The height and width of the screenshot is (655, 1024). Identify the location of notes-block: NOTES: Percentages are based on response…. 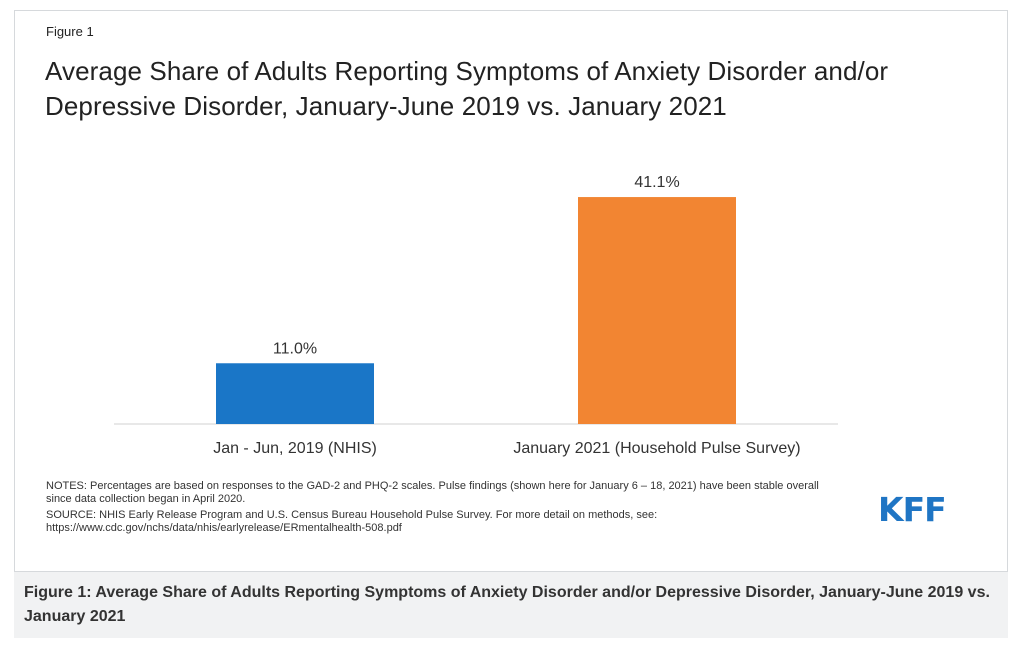
(446, 509).